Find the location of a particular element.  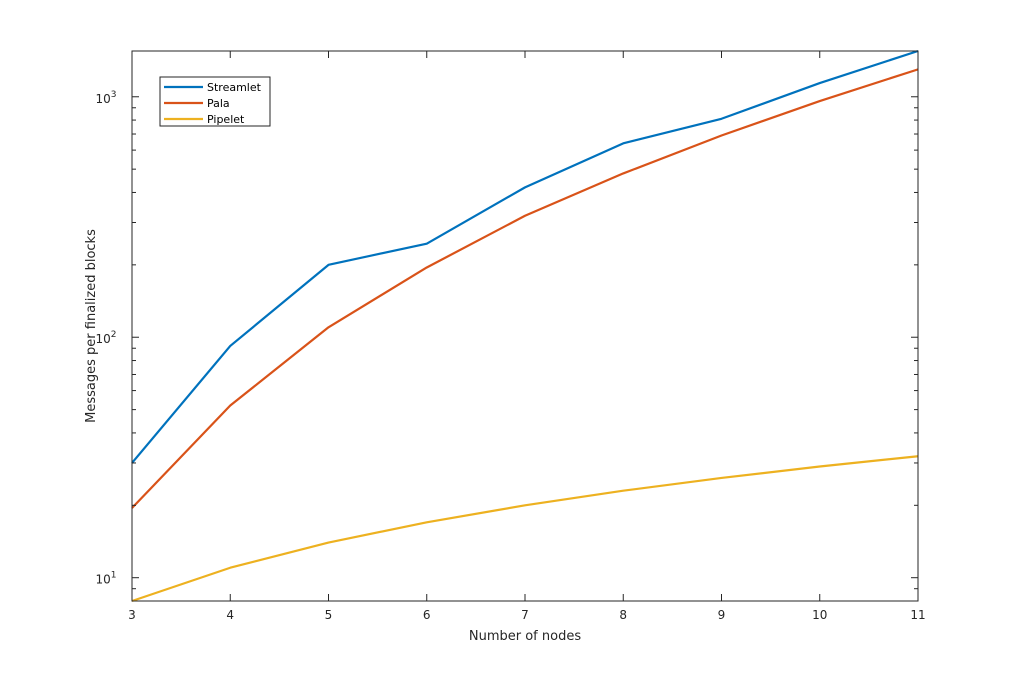

x-tick-label: 7 is located at coordinates (525, 615).